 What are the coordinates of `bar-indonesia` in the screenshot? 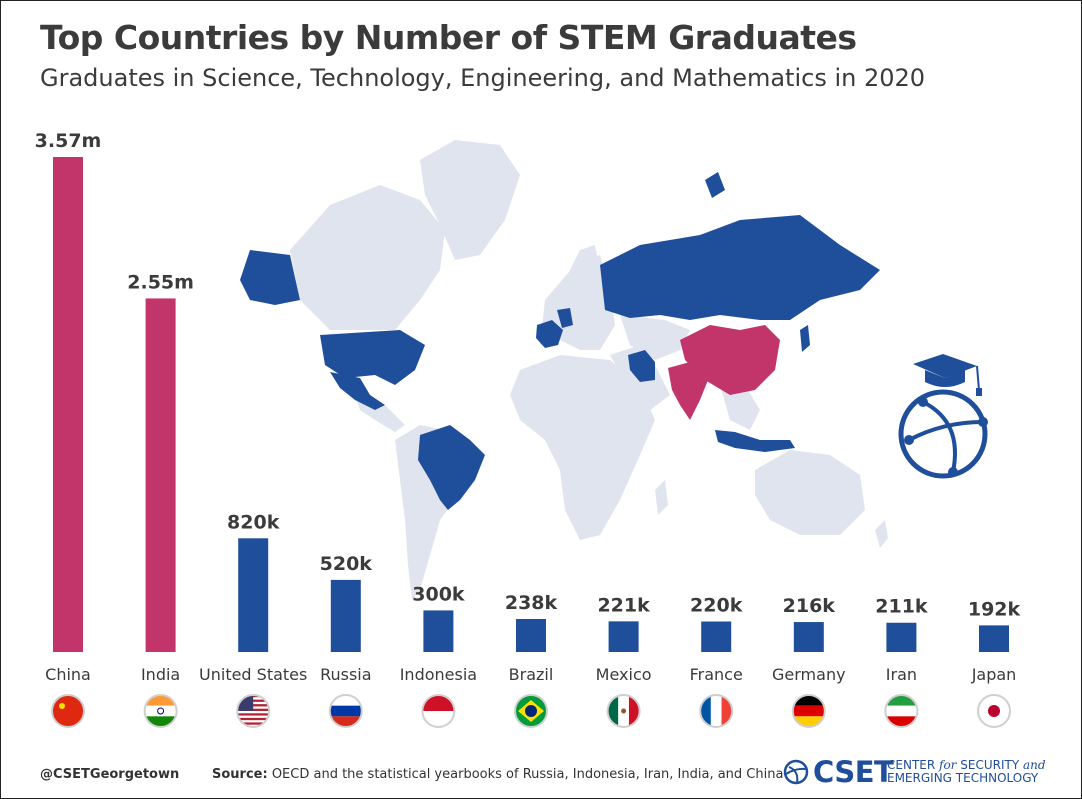 It's located at (438, 631).